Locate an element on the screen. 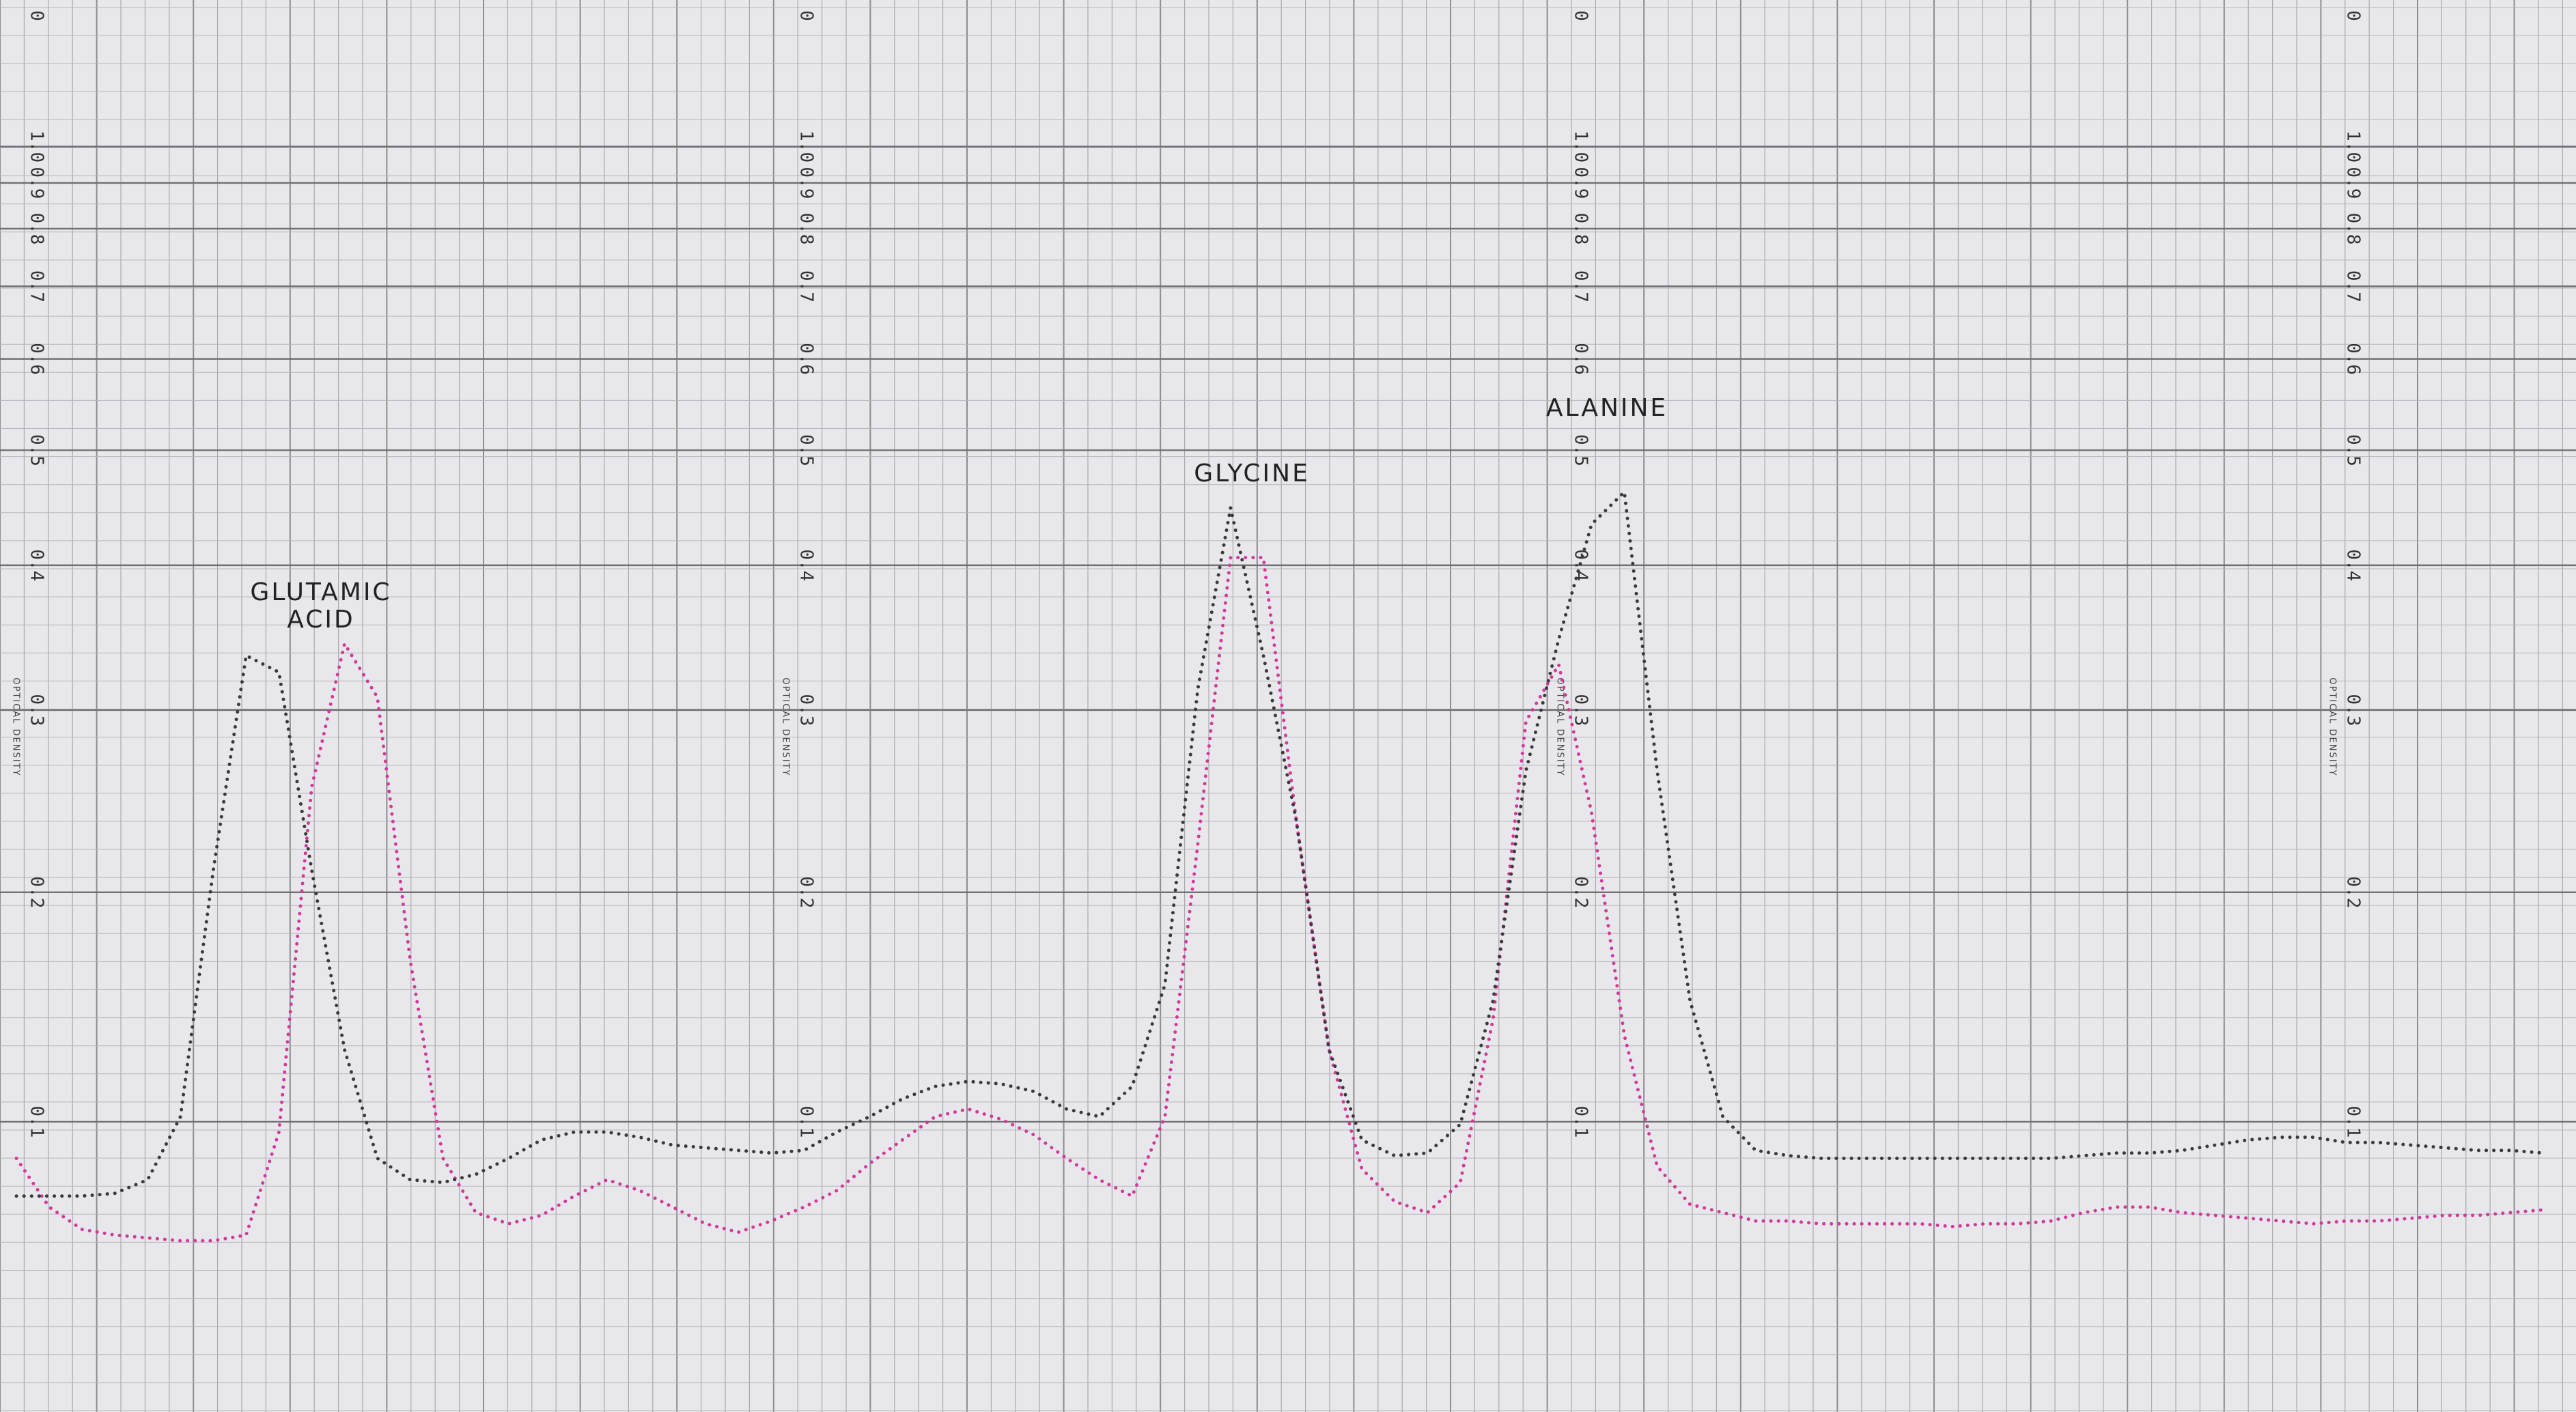 The image size is (2576, 1412). peak-label: ALANINE is located at coordinates (1607, 408).